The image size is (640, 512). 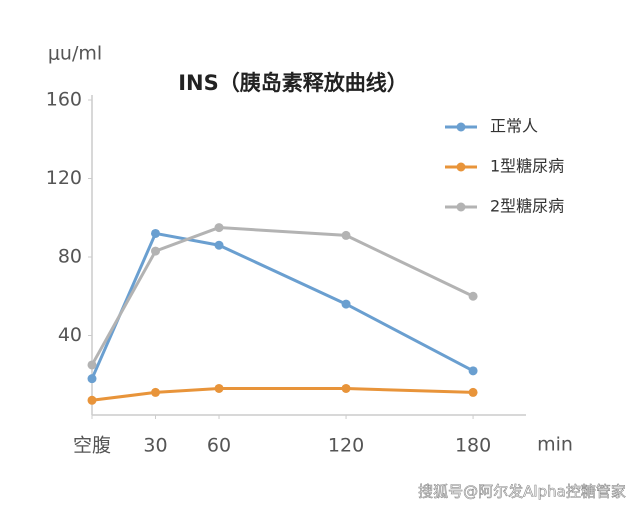 I want to click on y-tick-label: 80, so click(x=70, y=257).